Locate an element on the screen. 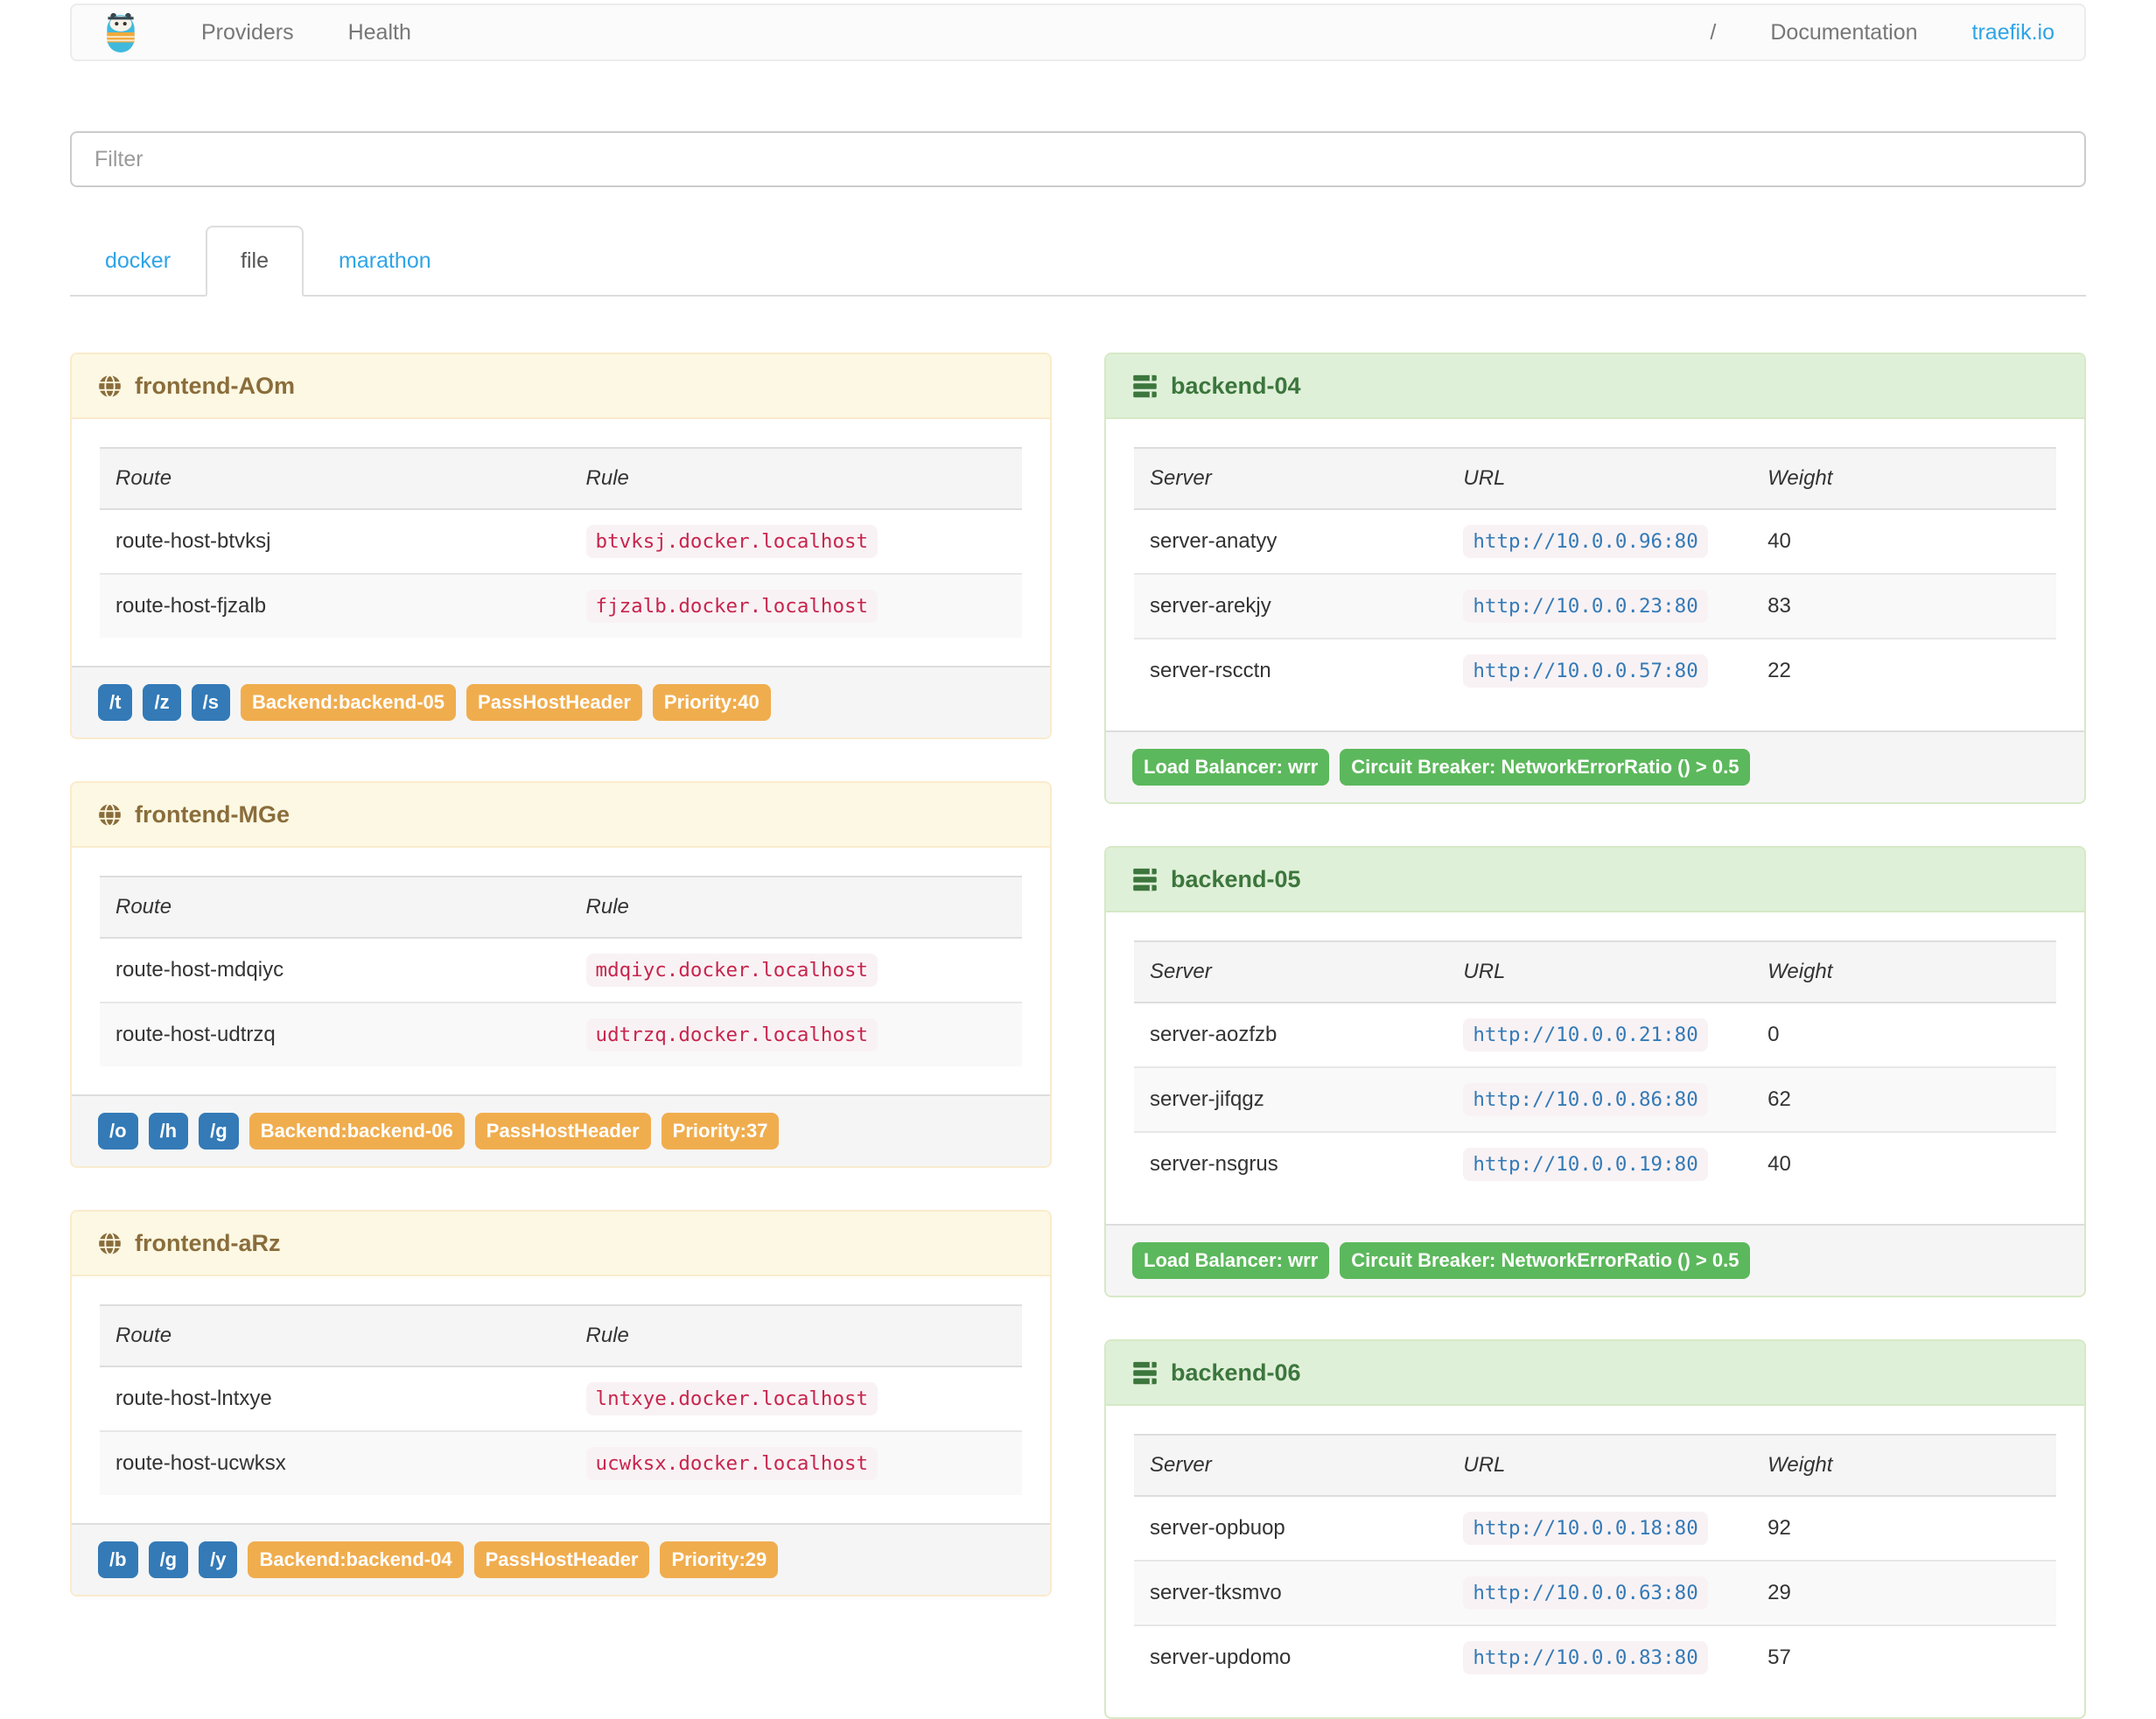  rule-cell: fjzalb.docker.localhost is located at coordinates (796, 605).